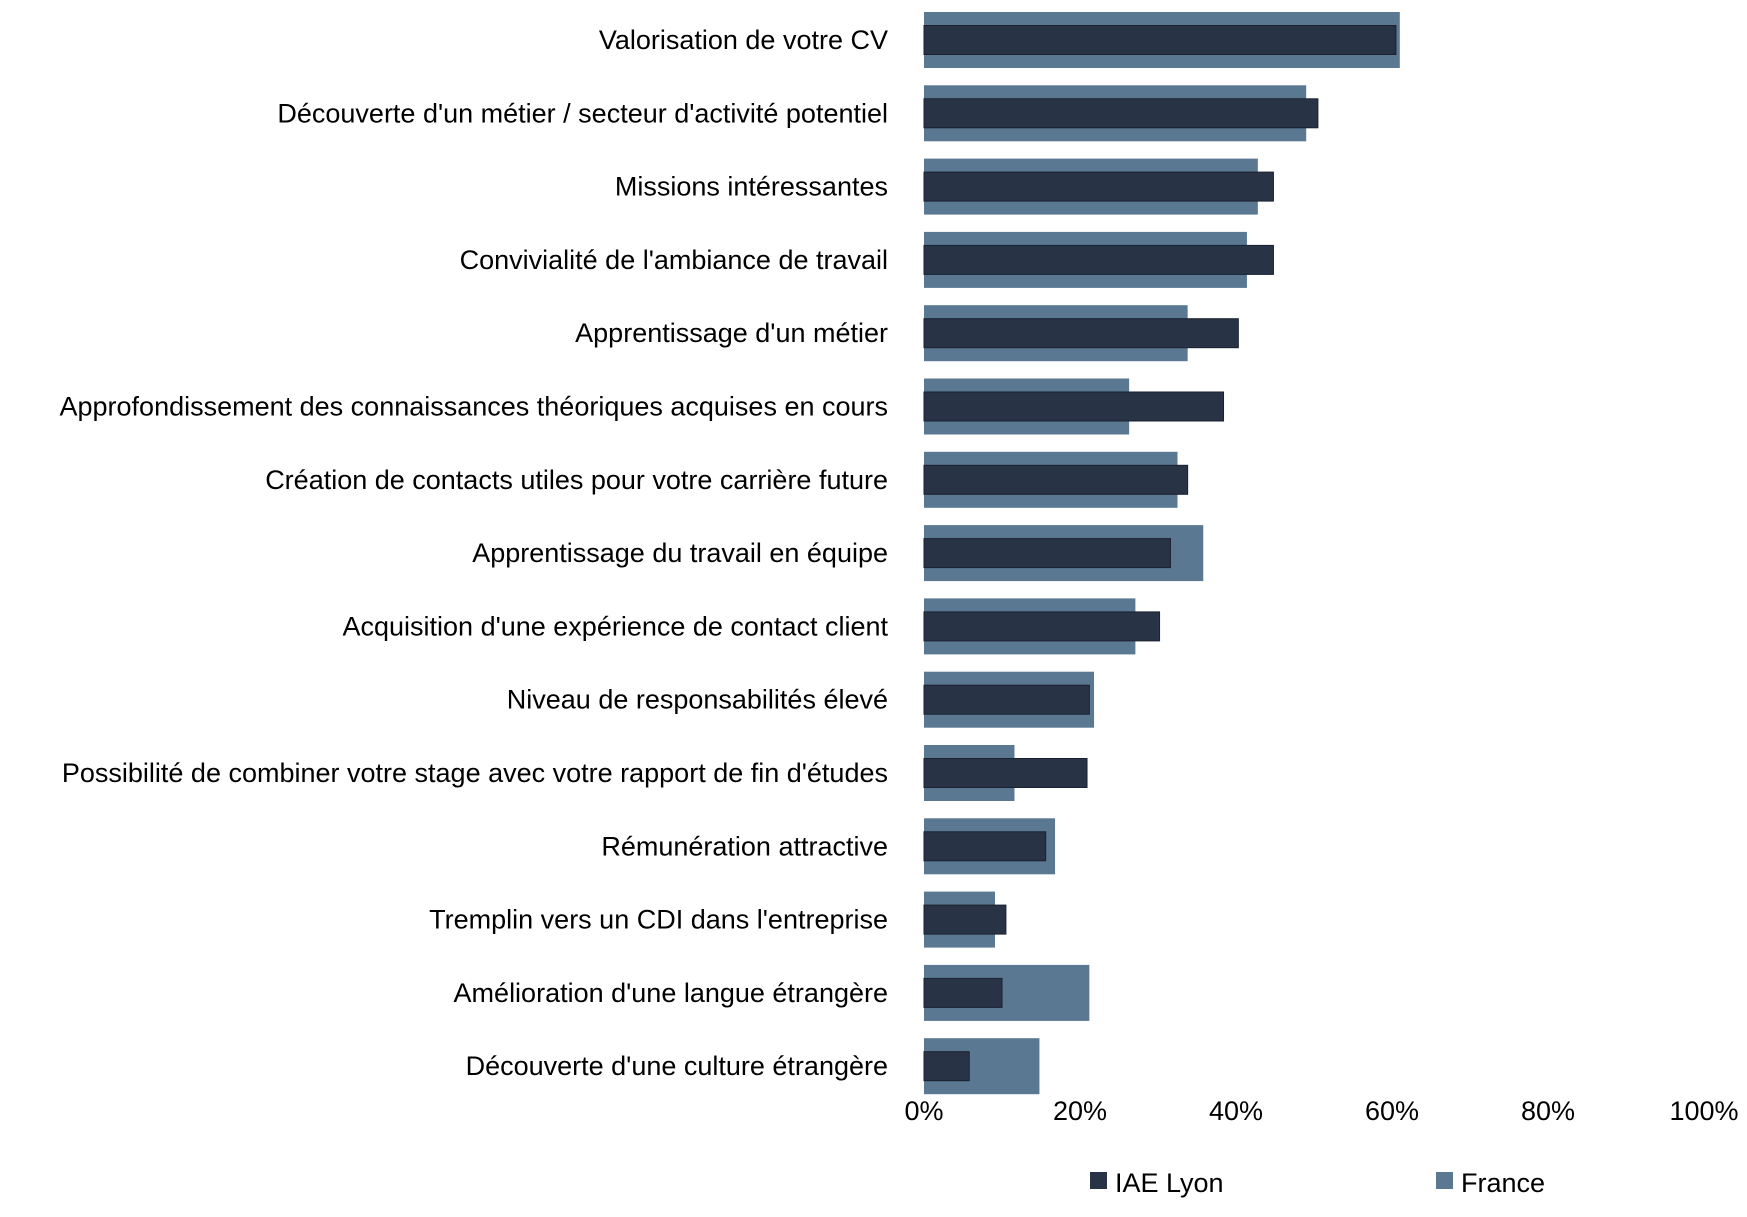  Describe the element at coordinates (1703, 1111) in the screenshot. I see `x-tick-label: 100%` at that location.